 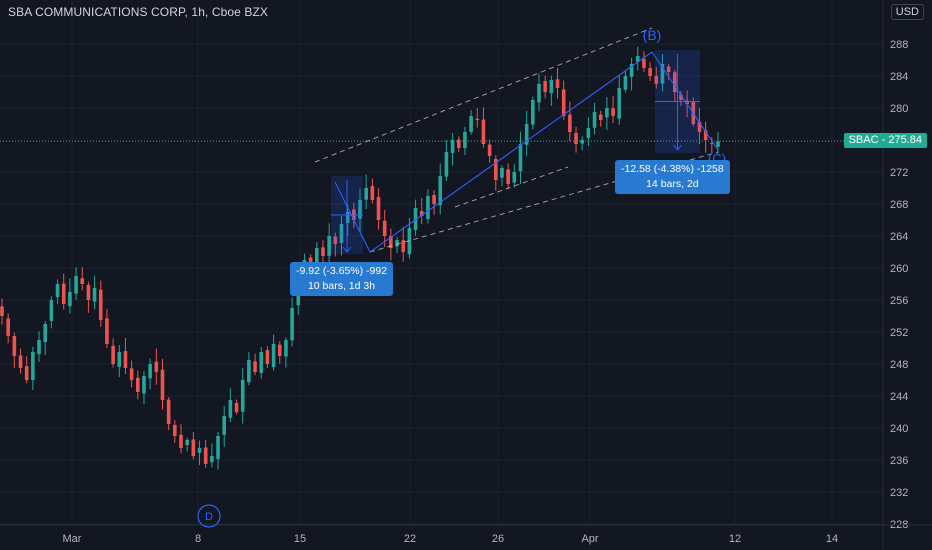 I want to click on measure-2-bars: 14 bars, 2d, so click(x=672, y=184).